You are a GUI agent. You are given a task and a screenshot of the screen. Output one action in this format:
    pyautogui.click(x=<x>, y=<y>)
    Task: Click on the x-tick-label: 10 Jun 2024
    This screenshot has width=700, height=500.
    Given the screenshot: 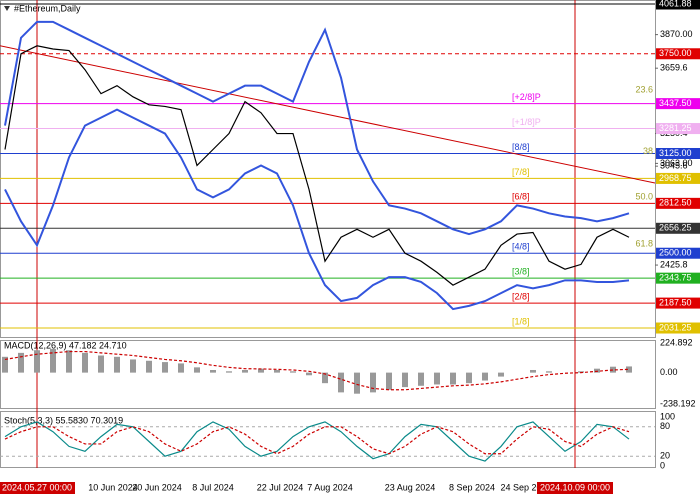 What is the action you would take?
    pyautogui.click(x=113, y=487)
    